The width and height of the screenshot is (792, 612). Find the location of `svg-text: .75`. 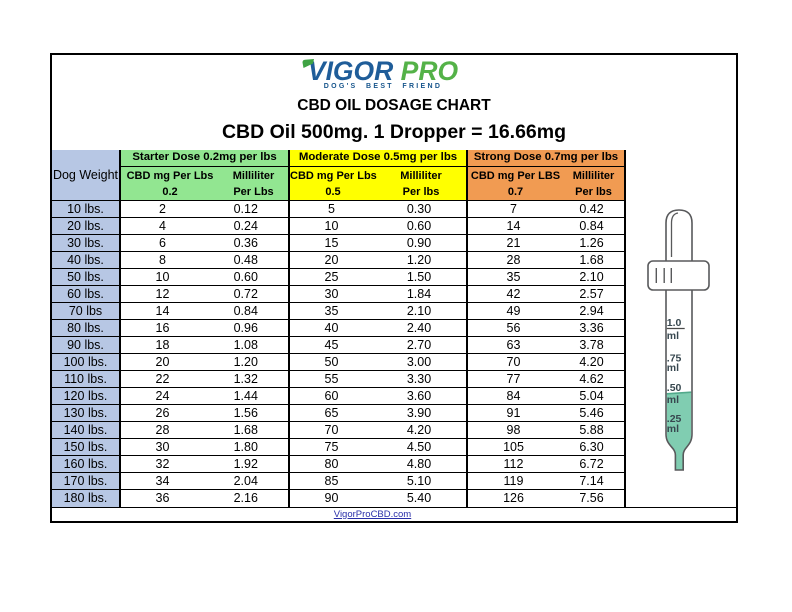

svg-text: .75 is located at coordinates (674, 358).